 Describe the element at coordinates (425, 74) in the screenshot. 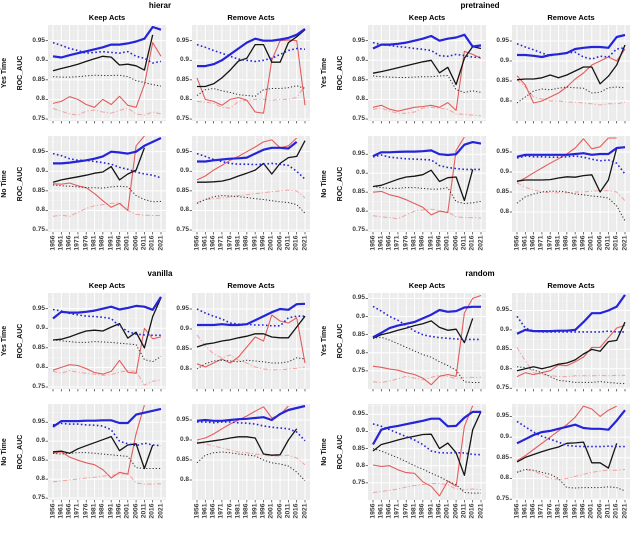

I see `panel-pretrained-keep-acts-yes-time` at that location.